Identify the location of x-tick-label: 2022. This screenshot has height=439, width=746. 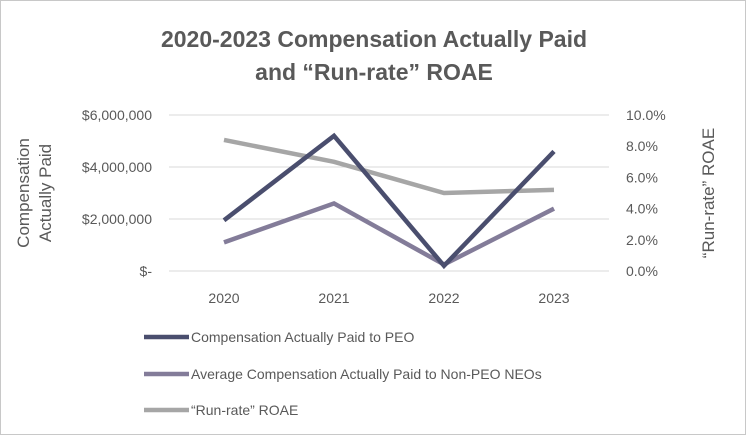
(443, 298).